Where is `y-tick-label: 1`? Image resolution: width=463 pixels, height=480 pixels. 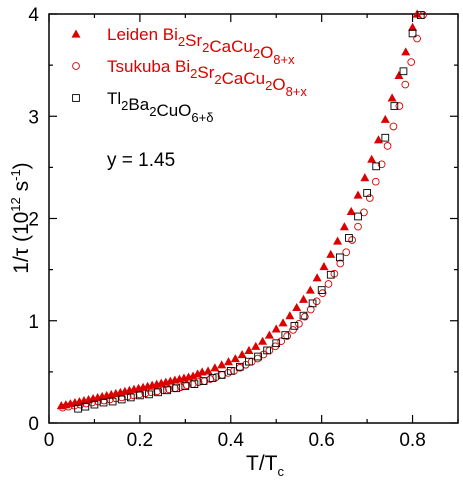 y-tick-label: 1 is located at coordinates (33, 322).